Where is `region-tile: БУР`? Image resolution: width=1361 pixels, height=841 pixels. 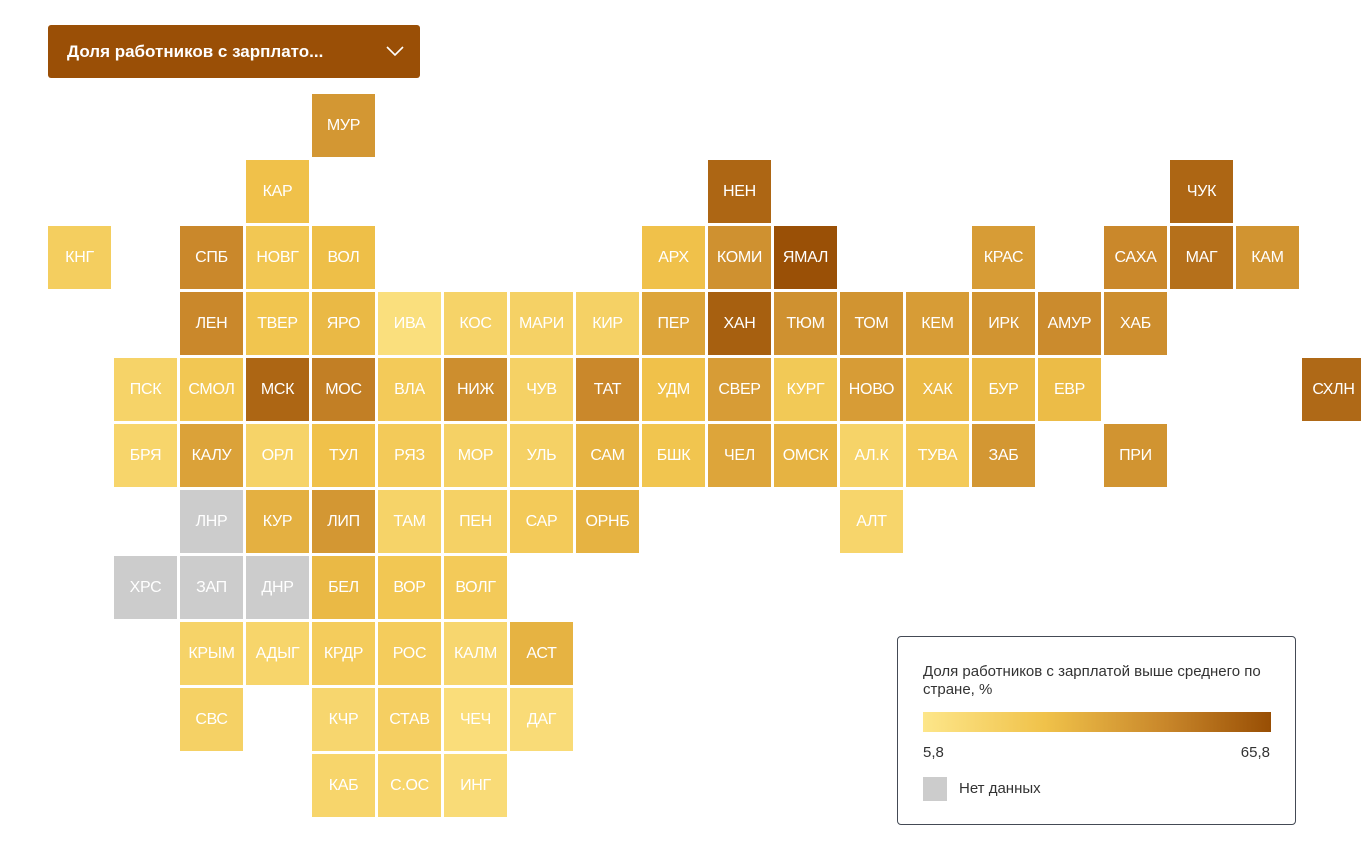
region-tile: БУР is located at coordinates (1003, 389).